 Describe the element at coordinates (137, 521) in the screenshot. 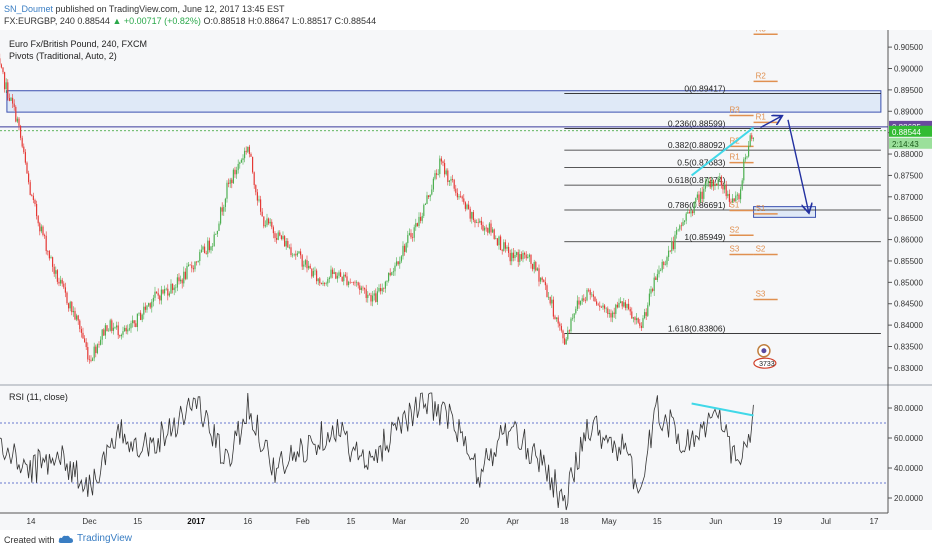

I see `time-tick-label: 15` at that location.